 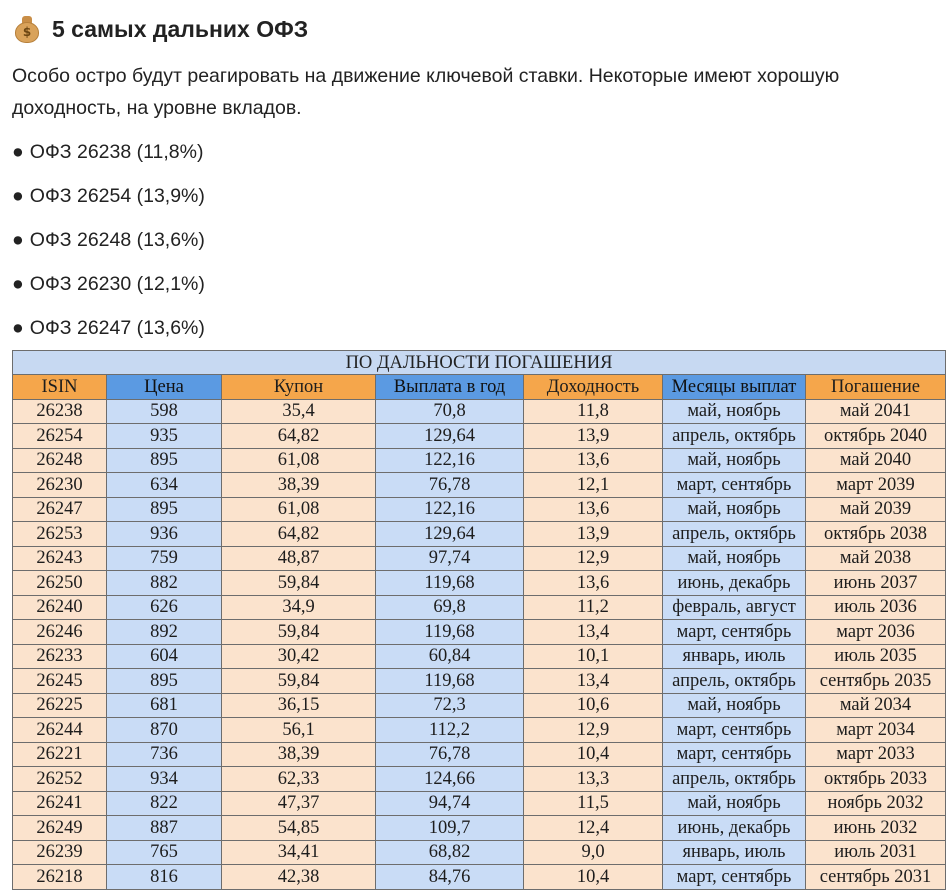 I want to click on list-item: ● ОФЗ 26247 (13,6%), so click(x=108, y=334).